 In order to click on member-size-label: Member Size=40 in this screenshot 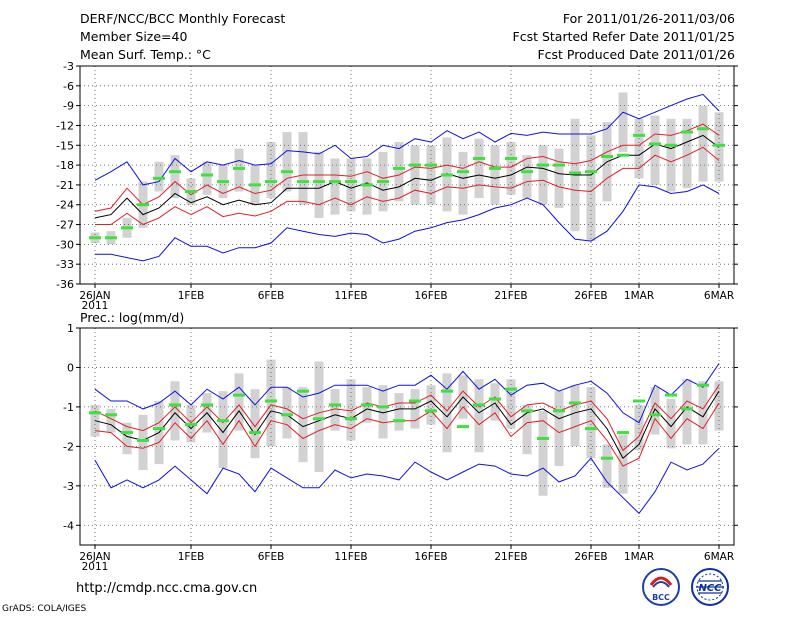, I will do `click(134, 36)`.